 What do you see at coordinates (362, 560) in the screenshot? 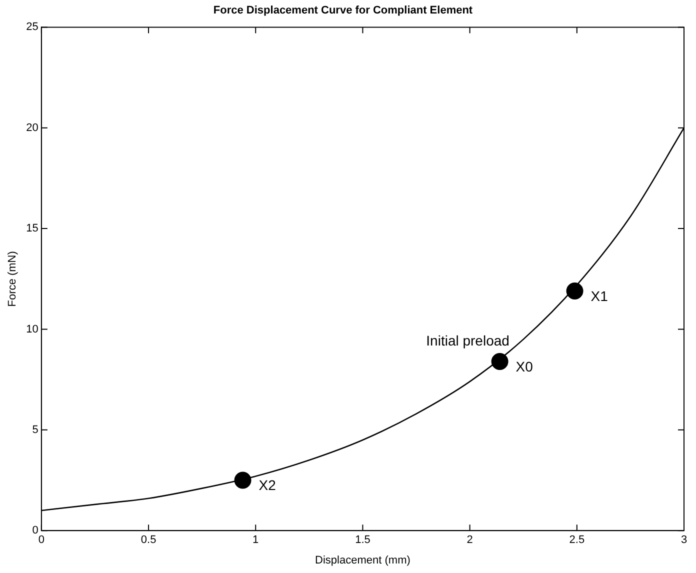
I see `x-axis-title: Displacement (mm)` at bounding box center [362, 560].